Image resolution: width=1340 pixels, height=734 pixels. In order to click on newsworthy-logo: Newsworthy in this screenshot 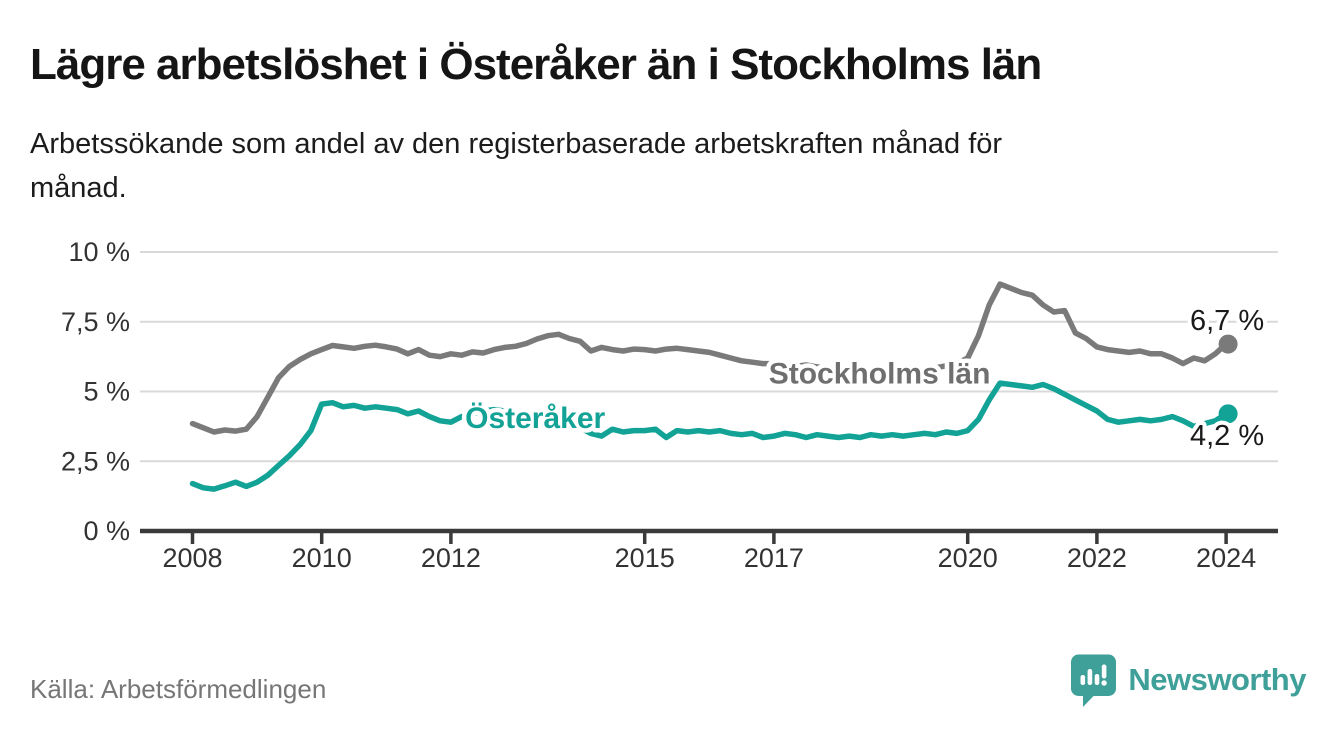, I will do `click(1188, 680)`.